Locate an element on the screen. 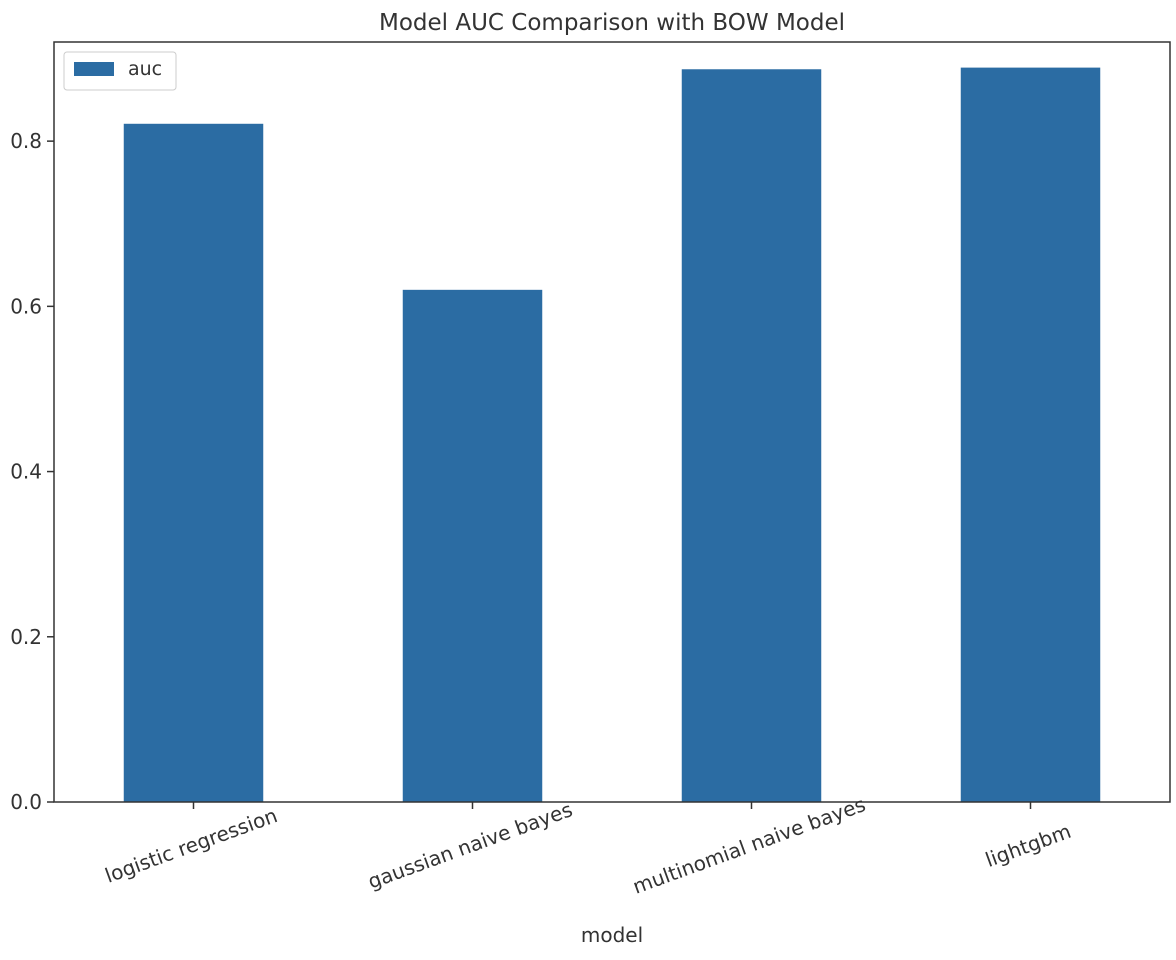  legend: auc is located at coordinates (120, 71).